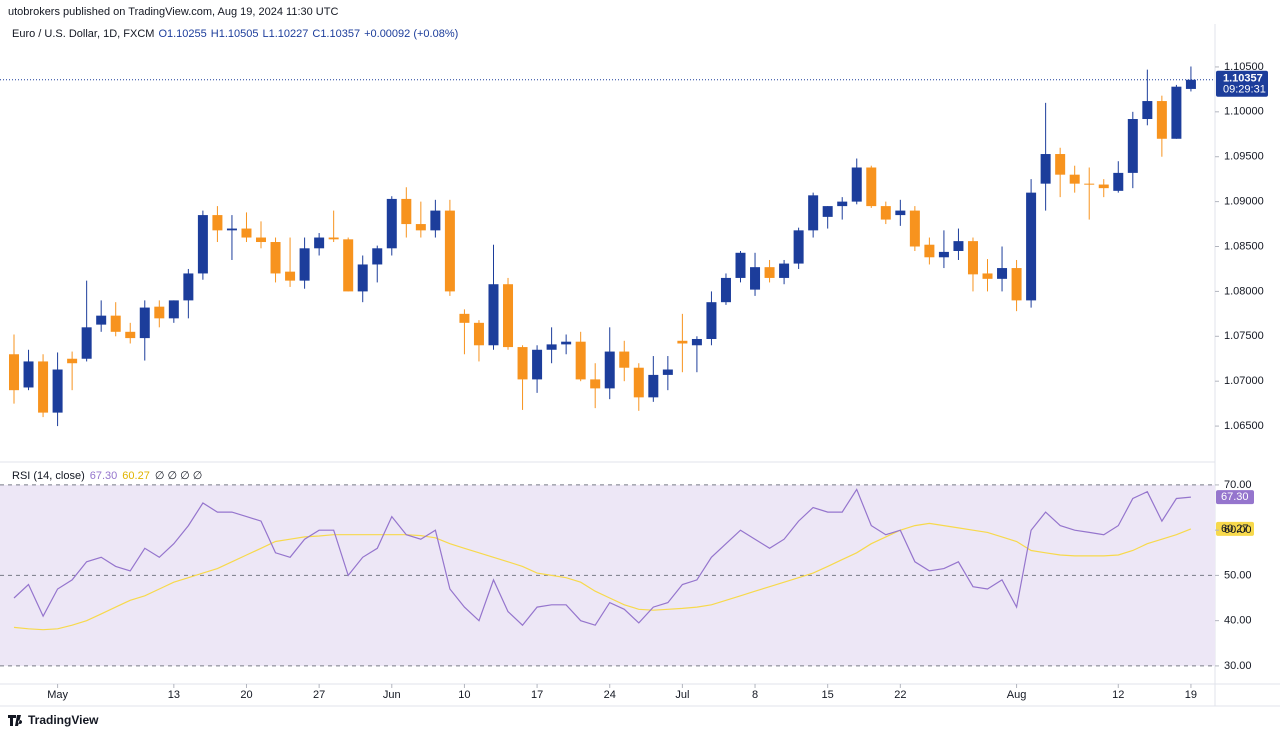  Describe the element at coordinates (755, 695) in the screenshot. I see `x-tick-label: 8` at that location.